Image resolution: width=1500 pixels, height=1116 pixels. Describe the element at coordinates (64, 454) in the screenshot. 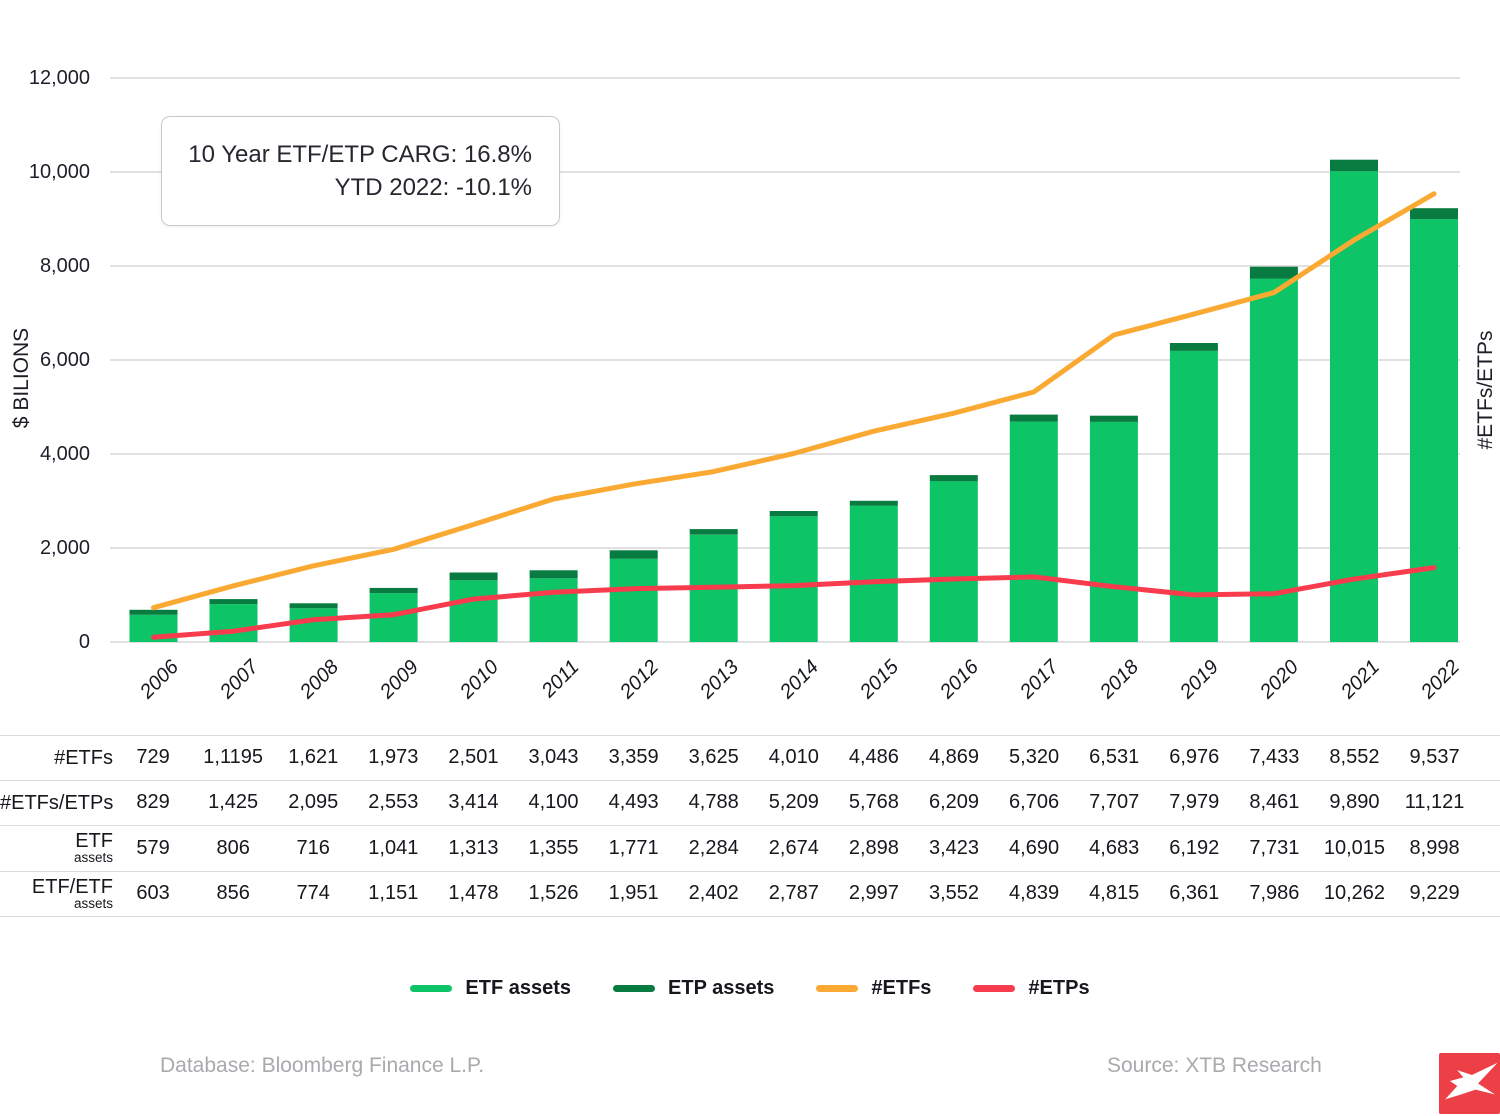

I see `y-tick-label: 4,000` at that location.